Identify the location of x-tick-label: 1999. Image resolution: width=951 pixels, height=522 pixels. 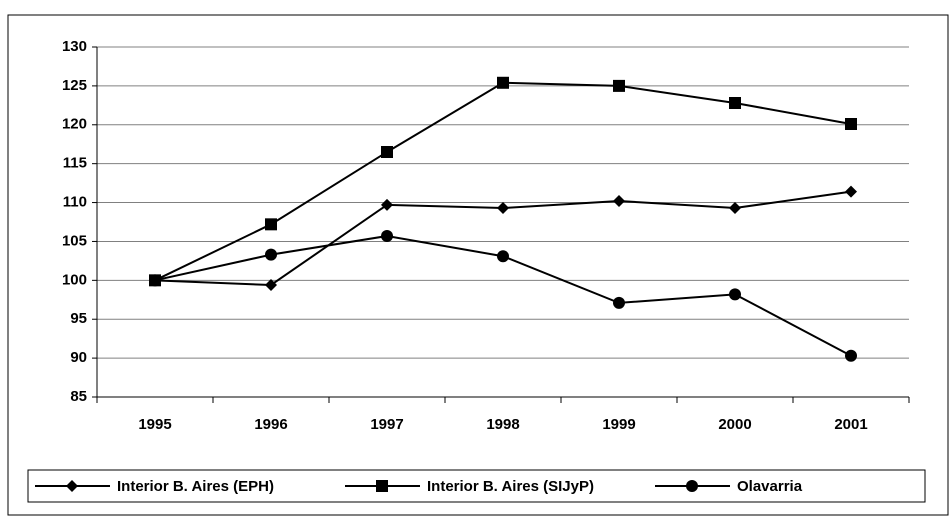
(618, 424).